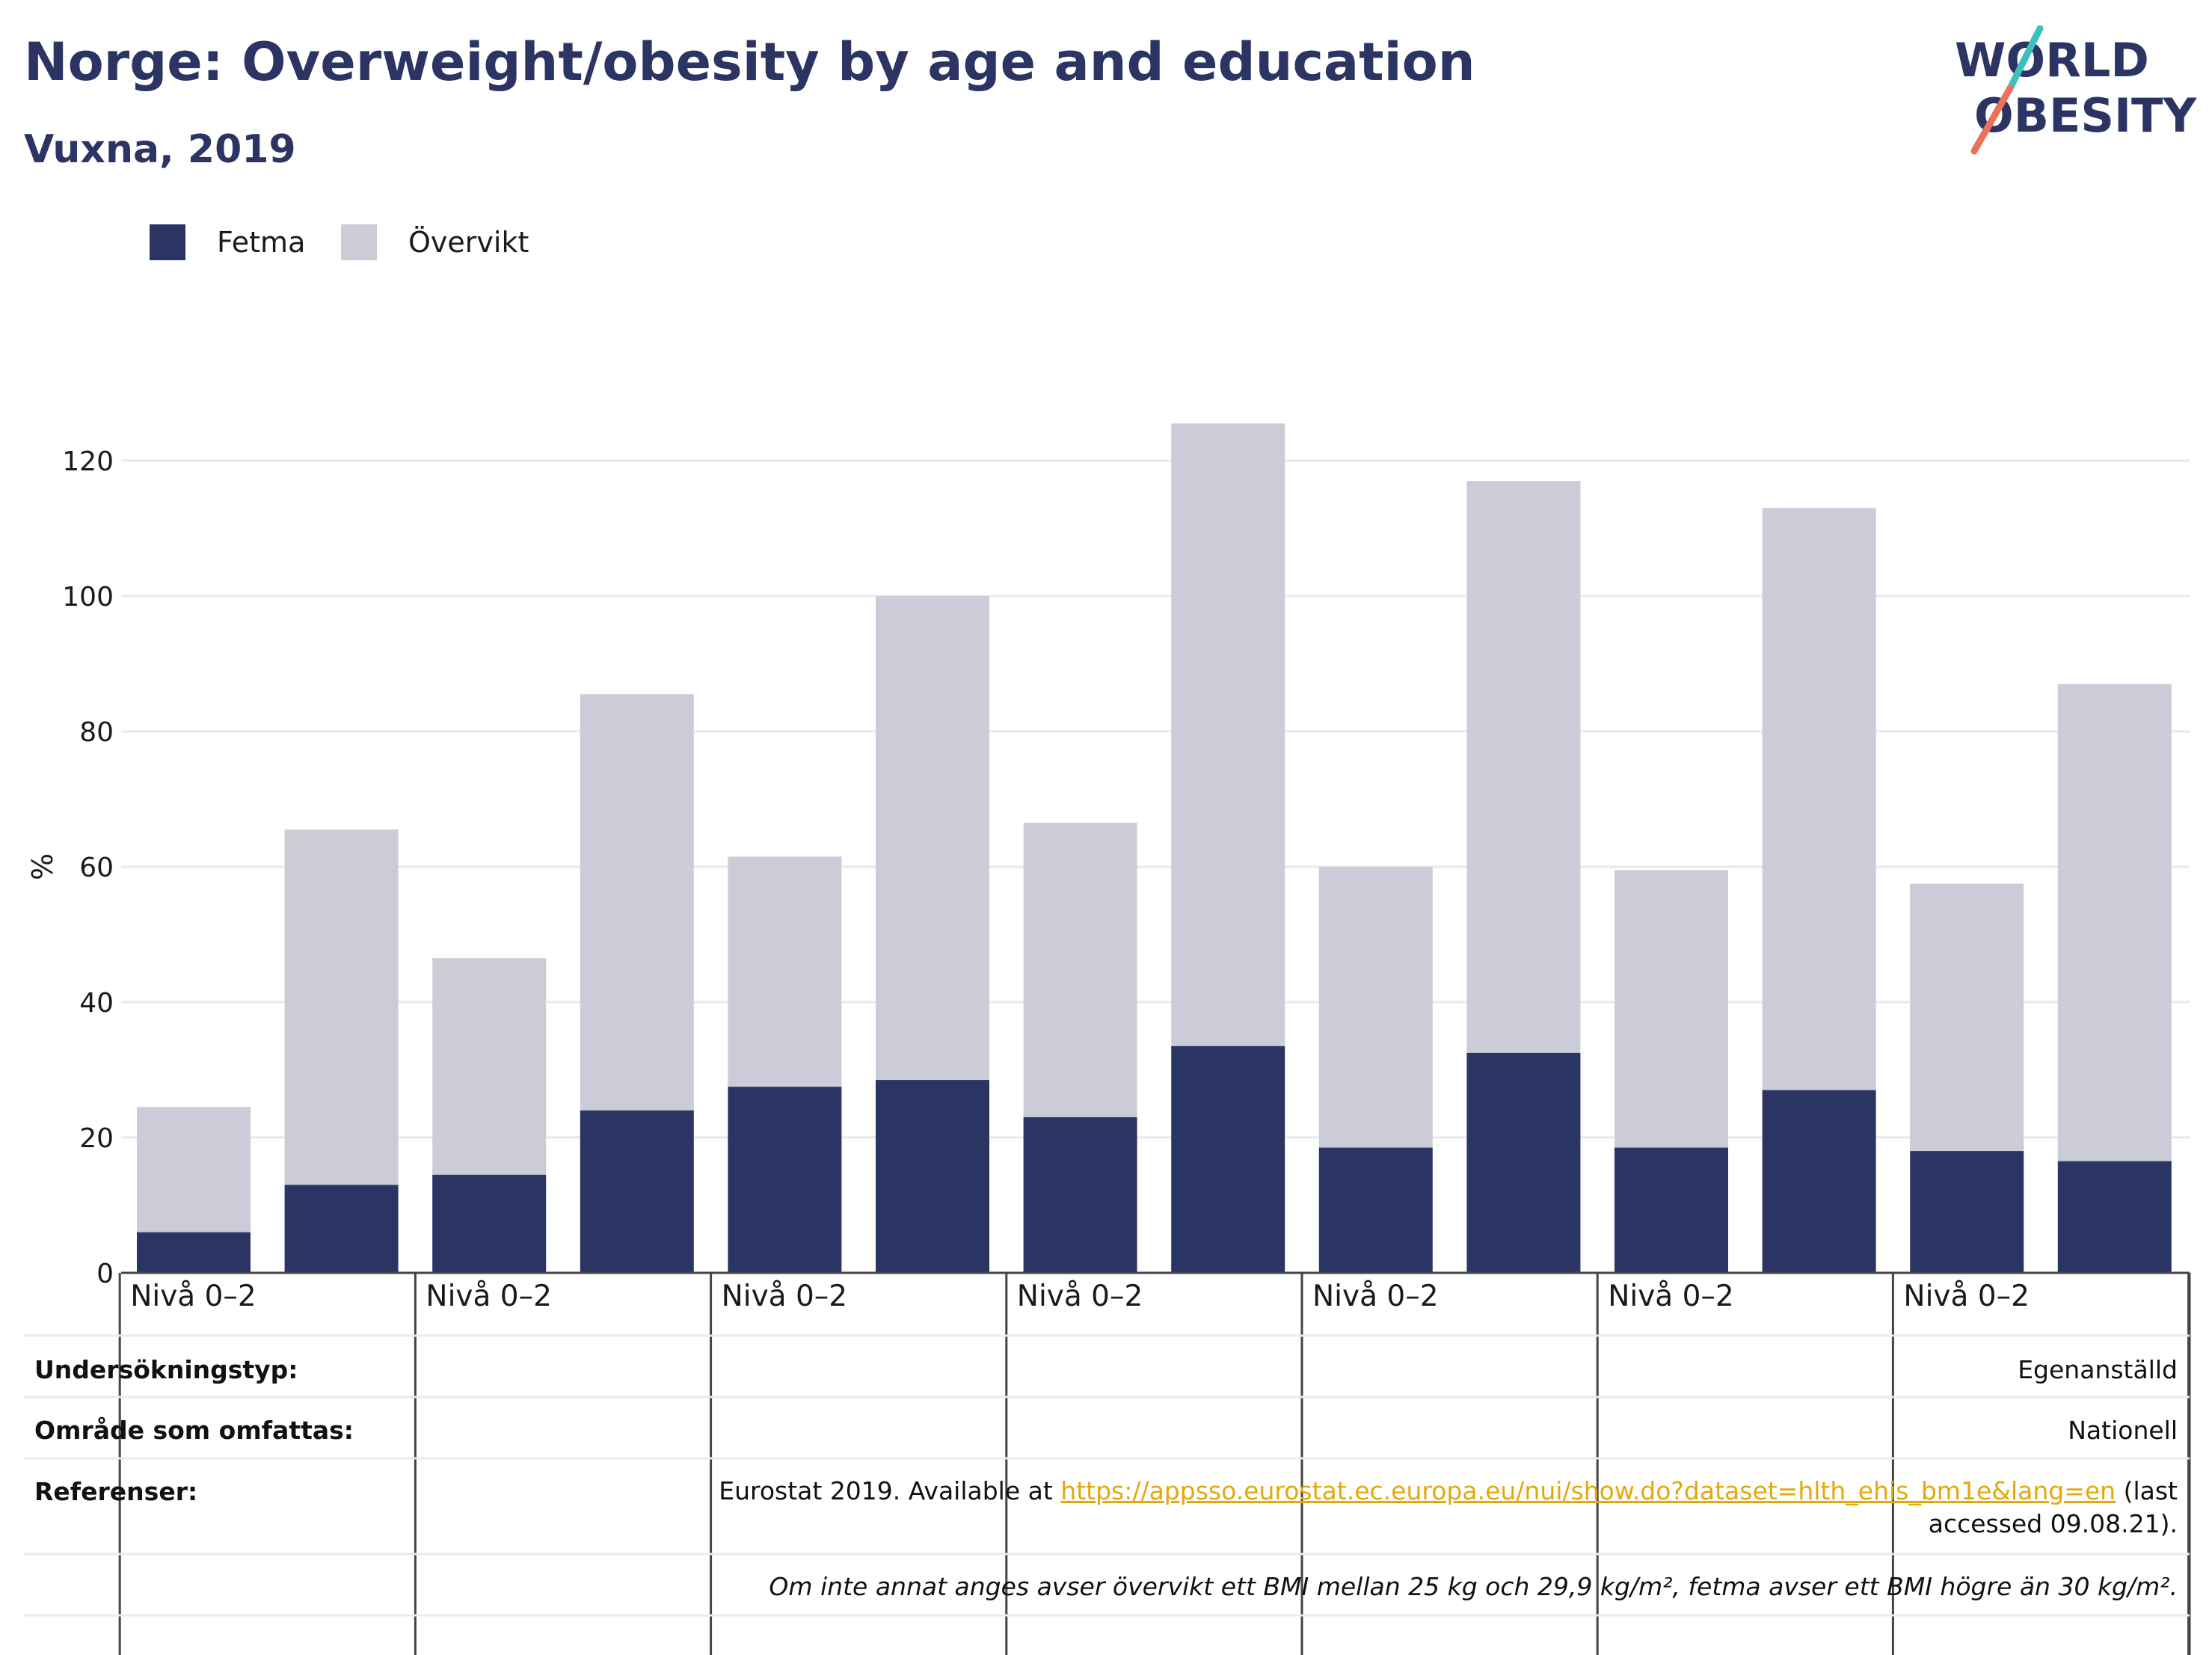 This screenshot has height=1655, width=2212. Describe the element at coordinates (42, 866) in the screenshot. I see `y-axis-label: %` at that location.